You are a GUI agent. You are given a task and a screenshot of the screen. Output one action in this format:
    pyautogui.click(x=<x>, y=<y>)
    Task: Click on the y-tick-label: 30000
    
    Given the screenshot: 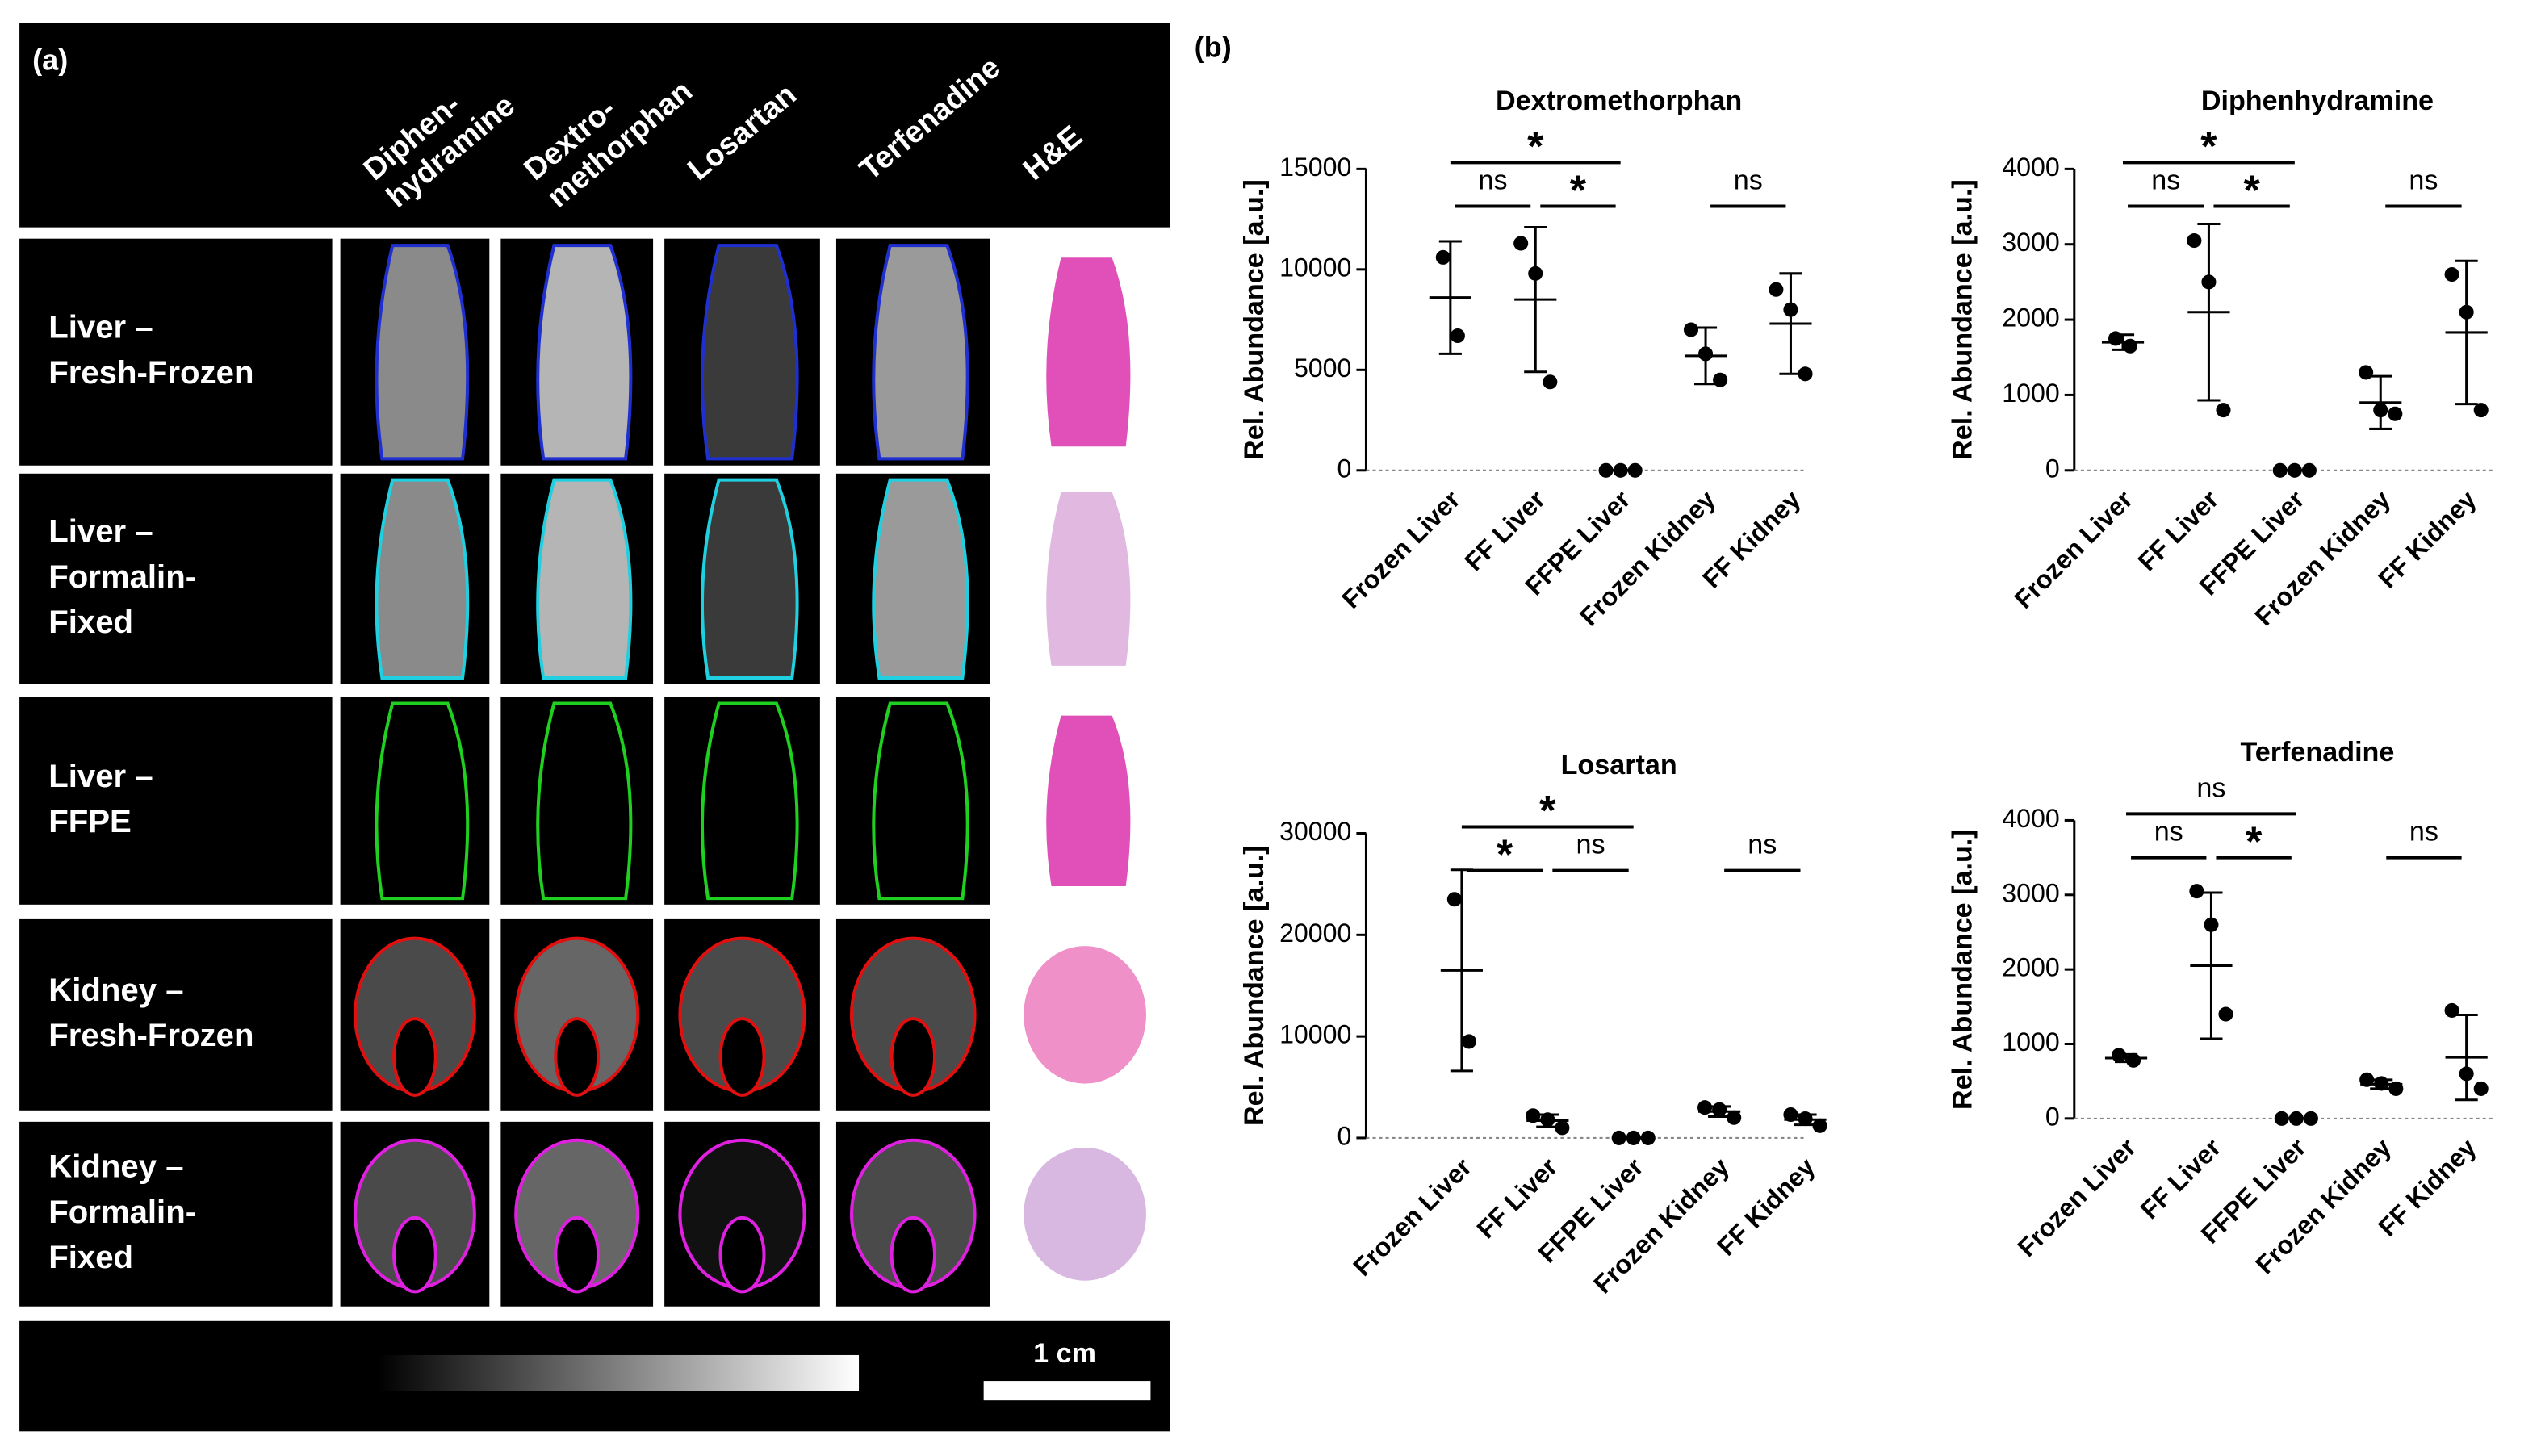 What is the action you would take?
    pyautogui.click(x=1315, y=831)
    